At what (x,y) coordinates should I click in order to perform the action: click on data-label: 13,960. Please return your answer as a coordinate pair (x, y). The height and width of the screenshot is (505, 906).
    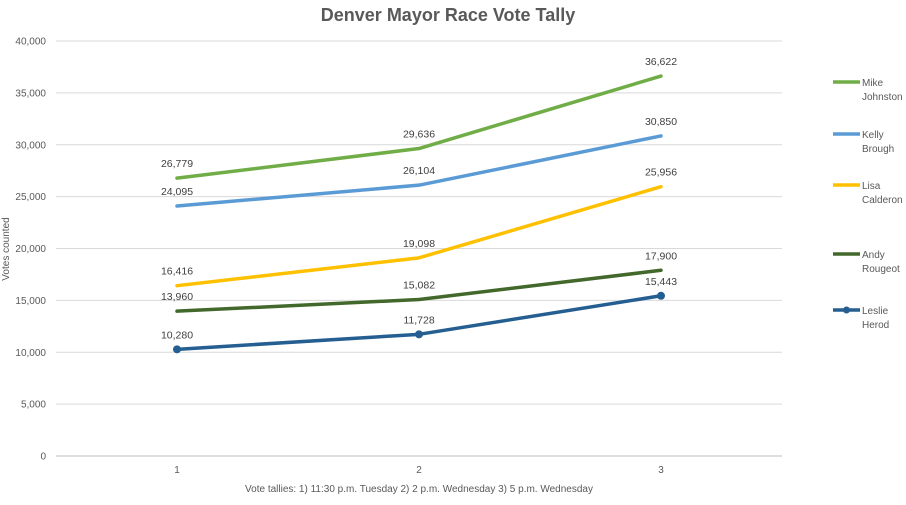
    Looking at the image, I should click on (177, 297).